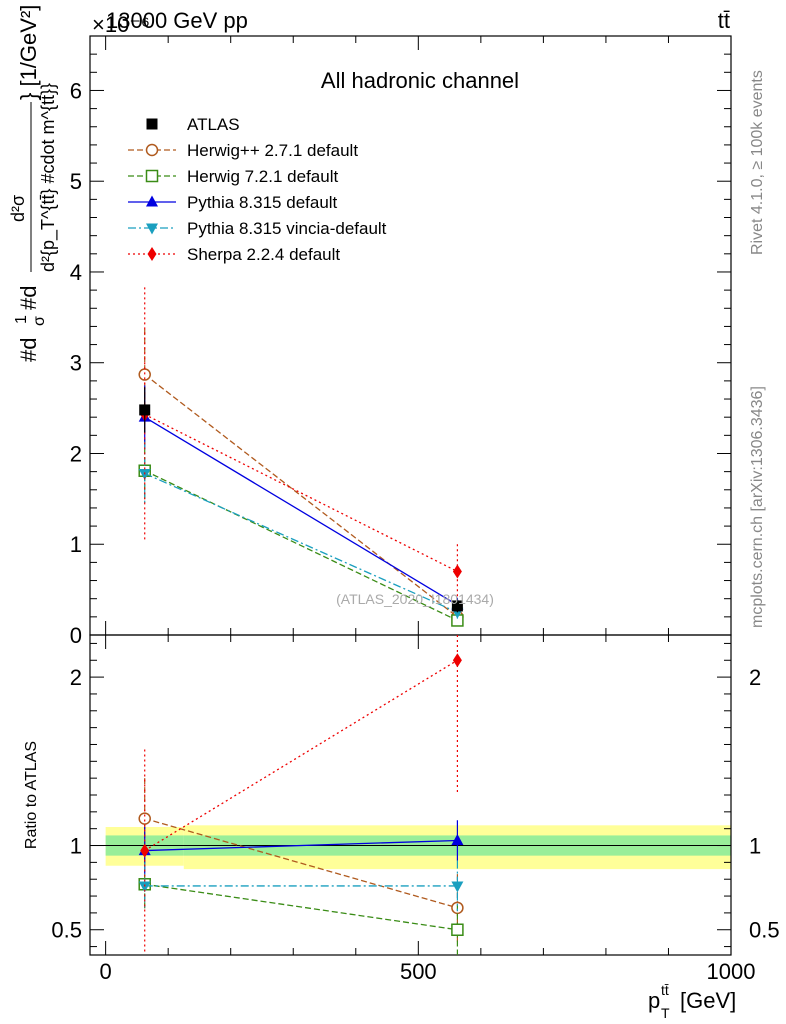 The height and width of the screenshot is (1024, 786). What do you see at coordinates (18, 208) in the screenshot?
I see `ylabel-num: d²σ` at bounding box center [18, 208].